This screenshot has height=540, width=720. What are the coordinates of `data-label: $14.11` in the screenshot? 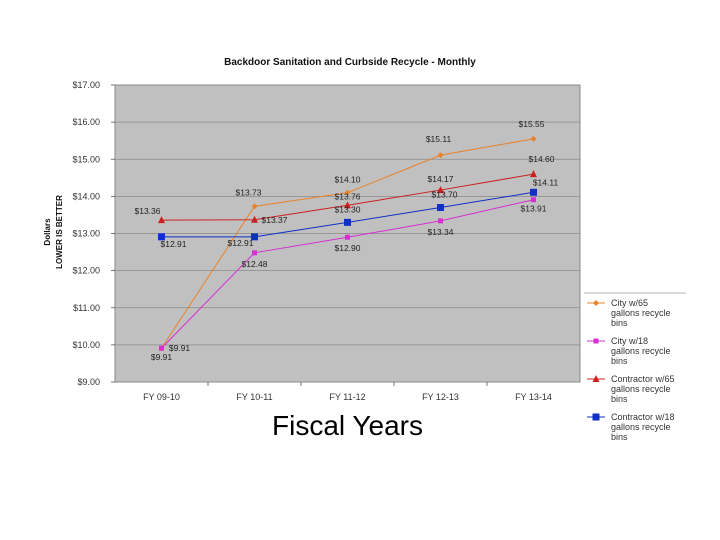 It's located at (546, 182).